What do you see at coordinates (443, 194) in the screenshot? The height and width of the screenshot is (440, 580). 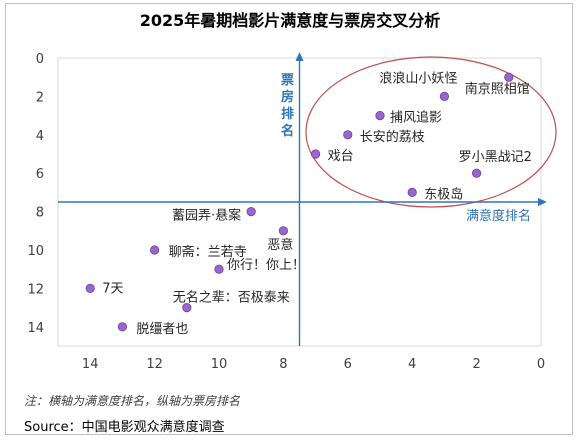 I see `data-label: 东极岛` at bounding box center [443, 194].